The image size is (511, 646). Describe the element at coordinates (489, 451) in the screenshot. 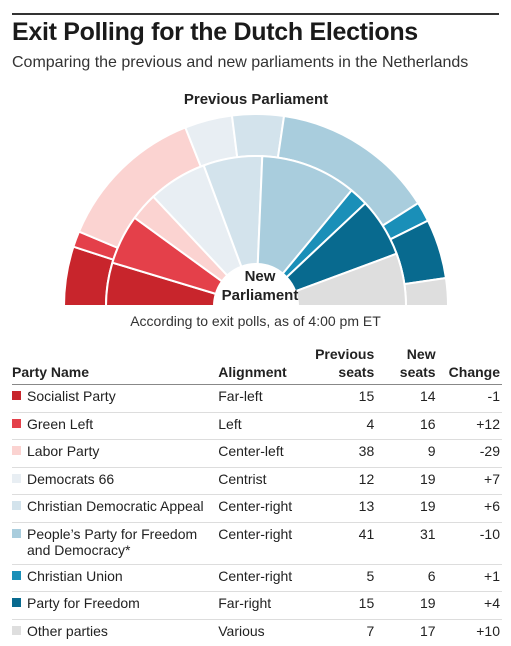

I see `seat-change: -29` at that location.